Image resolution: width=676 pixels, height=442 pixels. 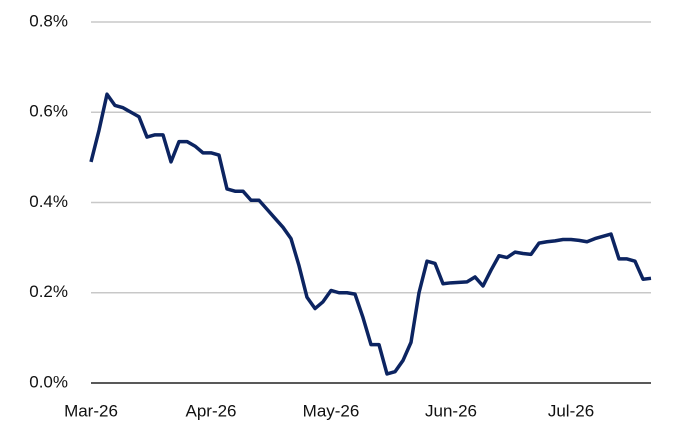 What do you see at coordinates (91, 410) in the screenshot?
I see `x-tick-label: Mar-26` at bounding box center [91, 410].